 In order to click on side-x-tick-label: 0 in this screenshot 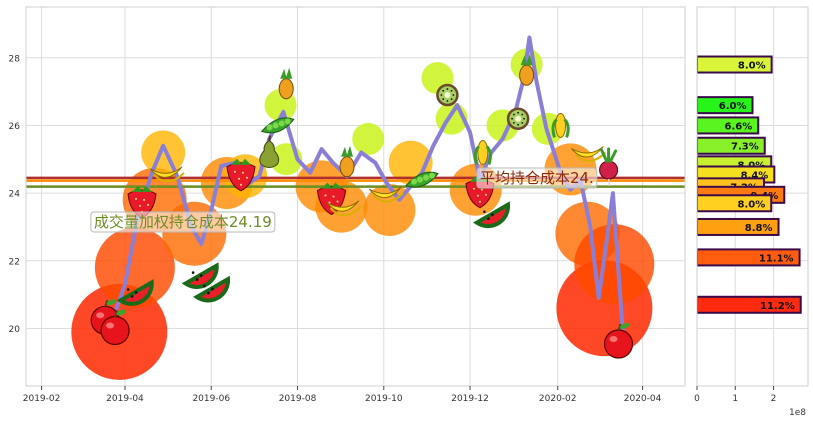, I will do `click(697, 399)`.